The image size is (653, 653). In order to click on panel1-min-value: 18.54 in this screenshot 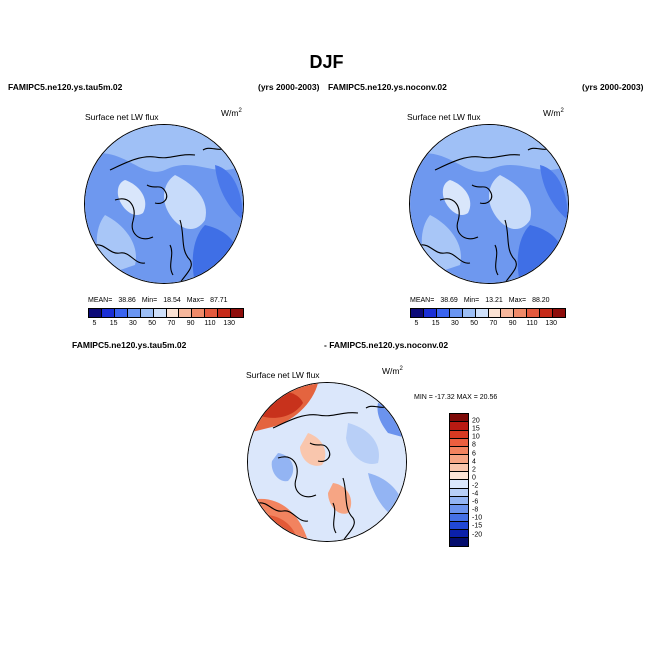, I will do `click(172, 300)`.